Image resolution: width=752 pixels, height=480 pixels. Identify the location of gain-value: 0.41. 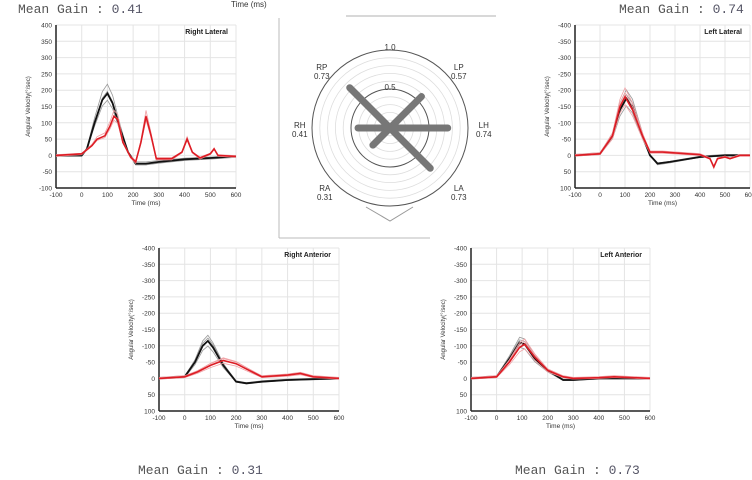
(127, 9).